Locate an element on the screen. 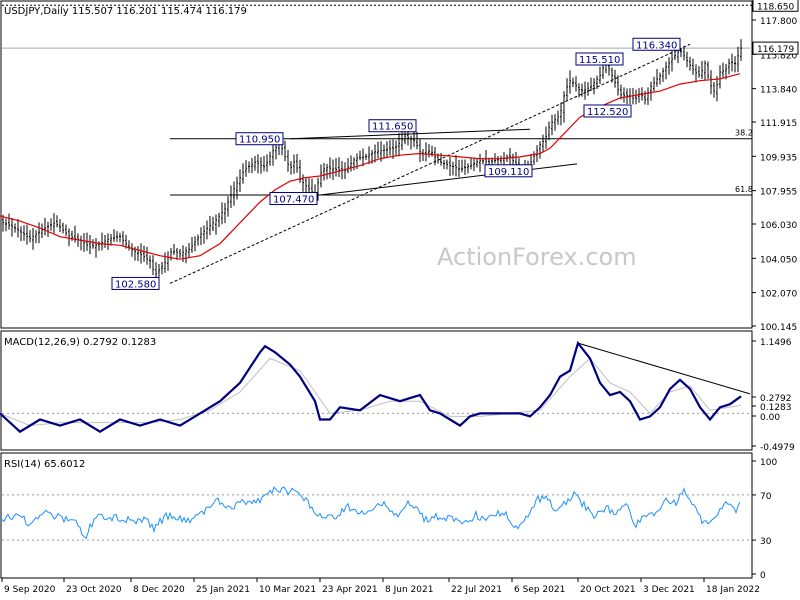 This screenshot has height=600, width=800. rsi-y-tick-label: 30 is located at coordinates (766, 542).